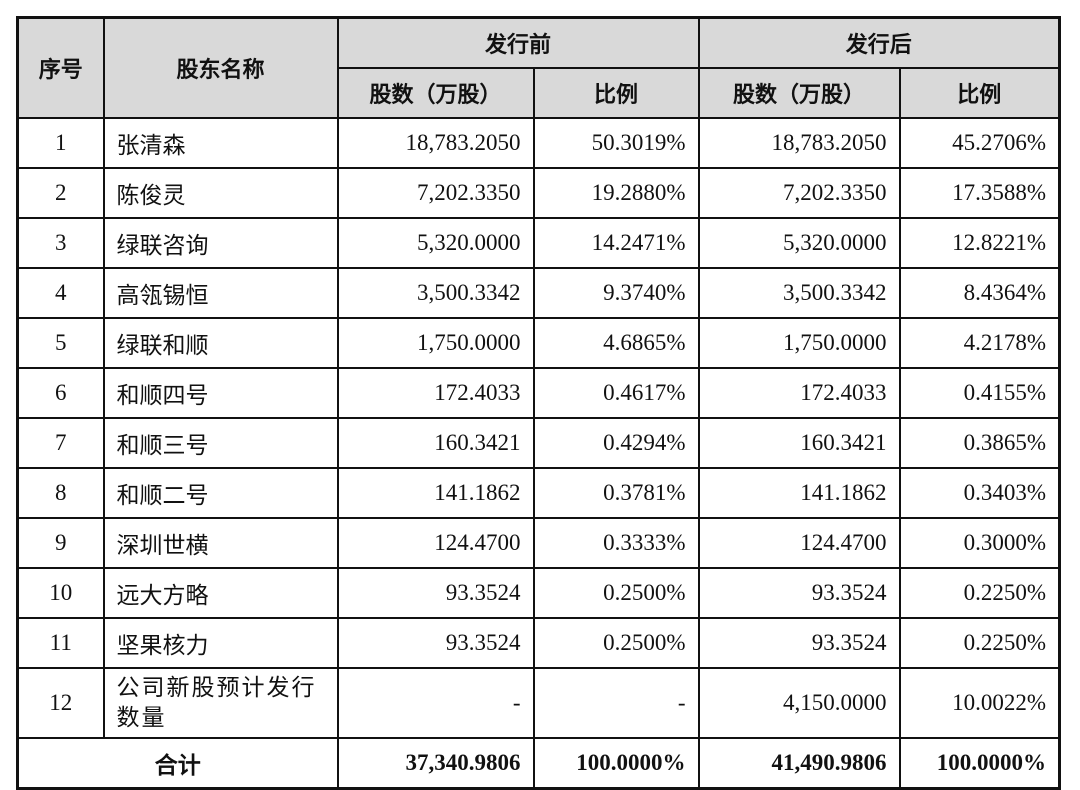 This screenshot has height=790, width=1080. I want to click on table-row: 9 深圳世横 124.4700 0.3333% 124.4700 0.3000%, so click(538, 543).